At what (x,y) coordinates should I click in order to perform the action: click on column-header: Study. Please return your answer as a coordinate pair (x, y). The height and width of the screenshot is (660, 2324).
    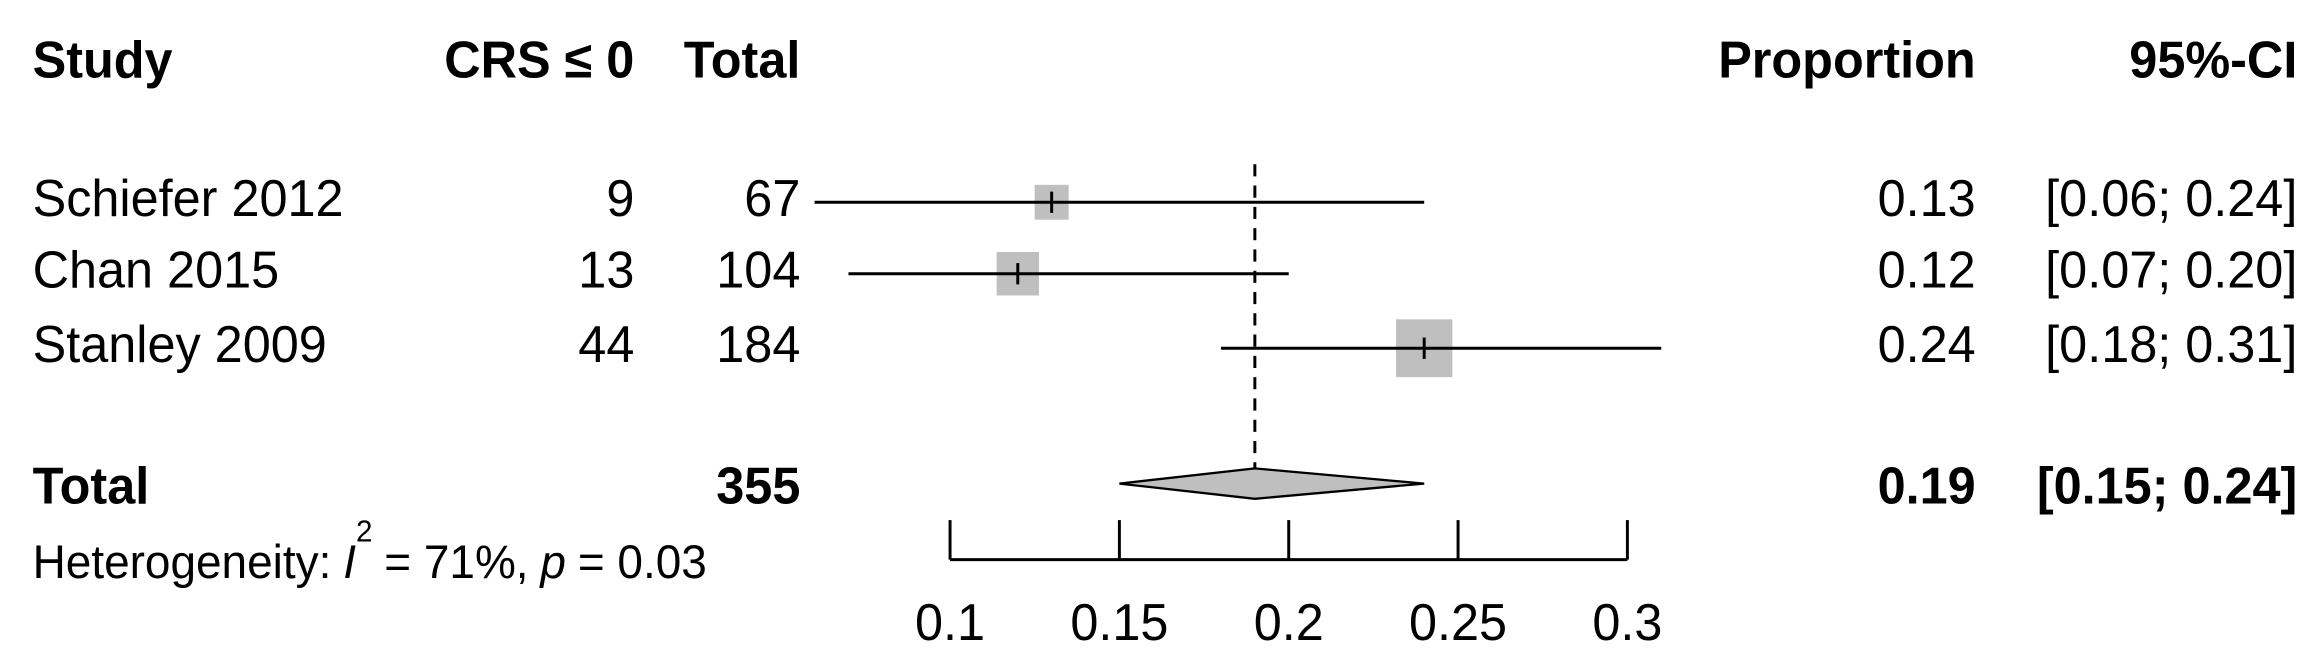
    Looking at the image, I should click on (103, 60).